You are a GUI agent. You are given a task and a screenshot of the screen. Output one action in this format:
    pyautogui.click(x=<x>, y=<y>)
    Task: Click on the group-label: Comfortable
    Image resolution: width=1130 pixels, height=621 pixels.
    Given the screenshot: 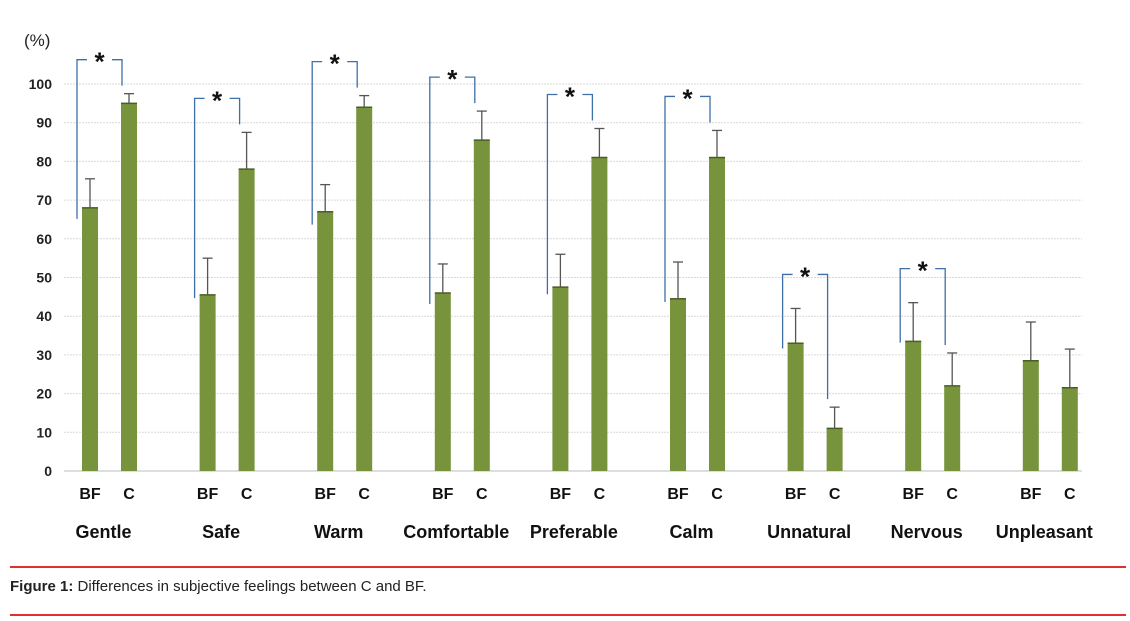 What is the action you would take?
    pyautogui.click(x=456, y=532)
    